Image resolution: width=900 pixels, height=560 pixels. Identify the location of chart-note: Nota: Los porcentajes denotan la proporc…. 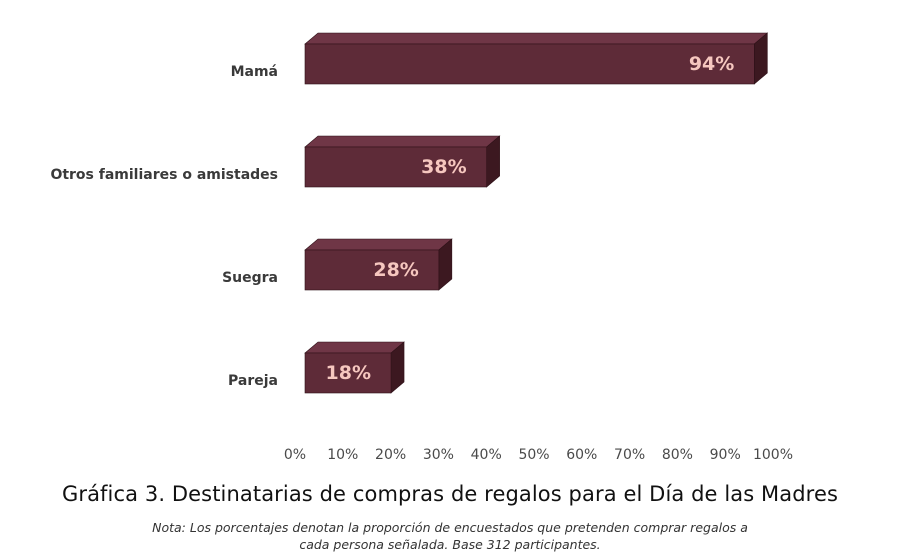
(450, 536).